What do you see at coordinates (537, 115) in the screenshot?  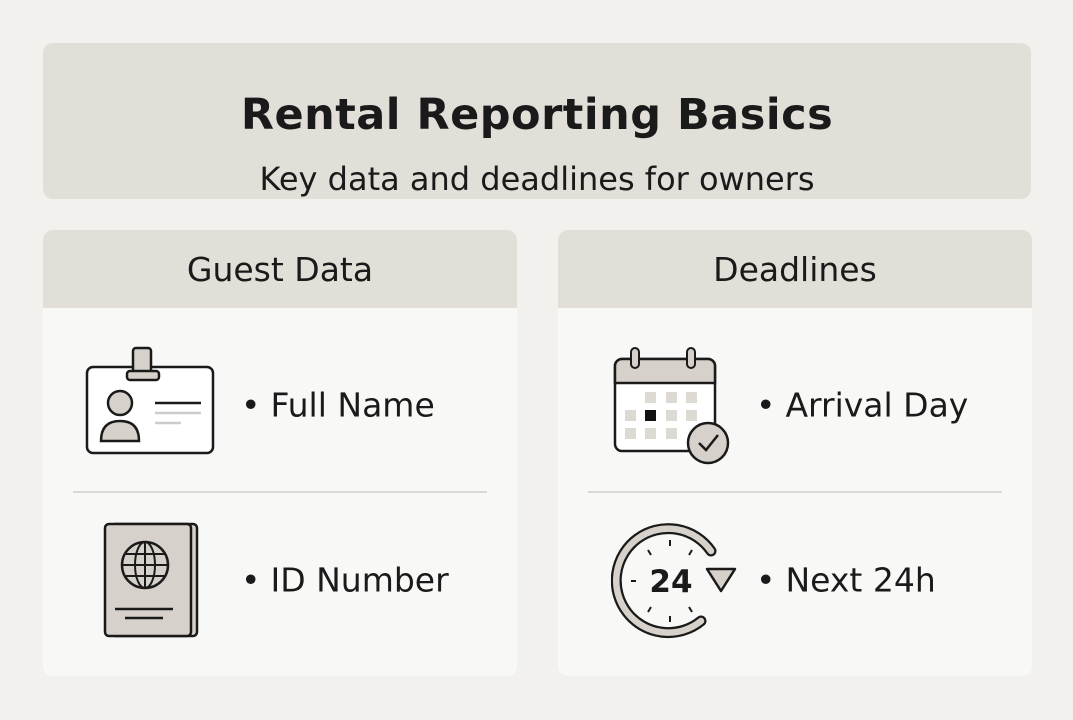 I see `page-title: Rental Reporting Basics` at bounding box center [537, 115].